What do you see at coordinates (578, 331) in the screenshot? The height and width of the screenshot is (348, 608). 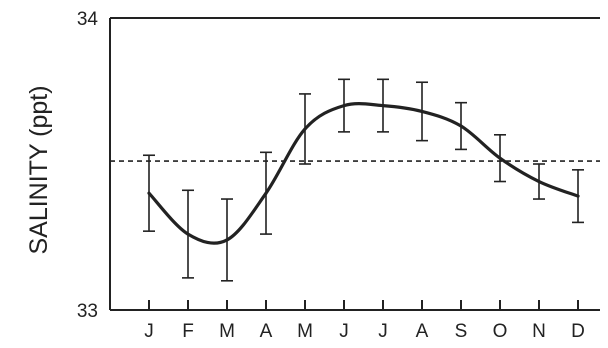 I see `x-tick-label: D` at bounding box center [578, 331].